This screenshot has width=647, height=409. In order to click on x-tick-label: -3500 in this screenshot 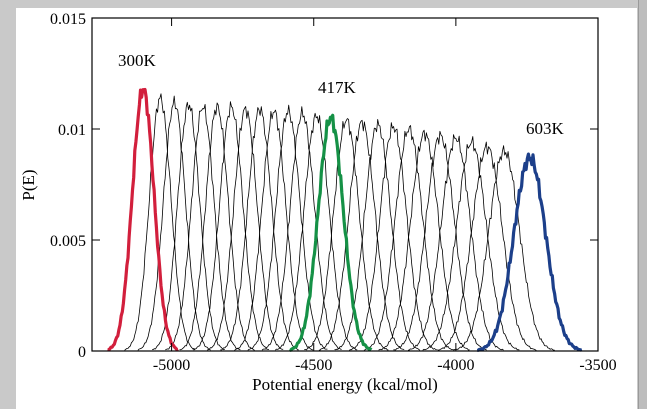, I will do `click(597, 365)`.